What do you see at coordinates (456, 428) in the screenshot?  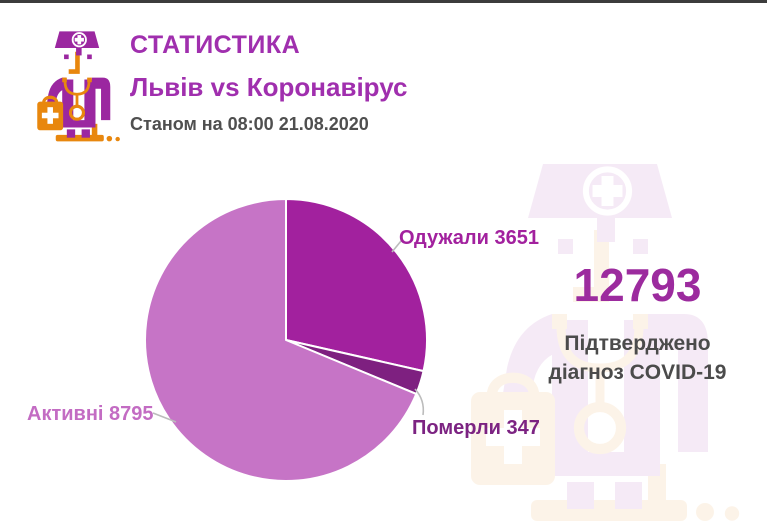 I see `died-label: Померли` at bounding box center [456, 428].